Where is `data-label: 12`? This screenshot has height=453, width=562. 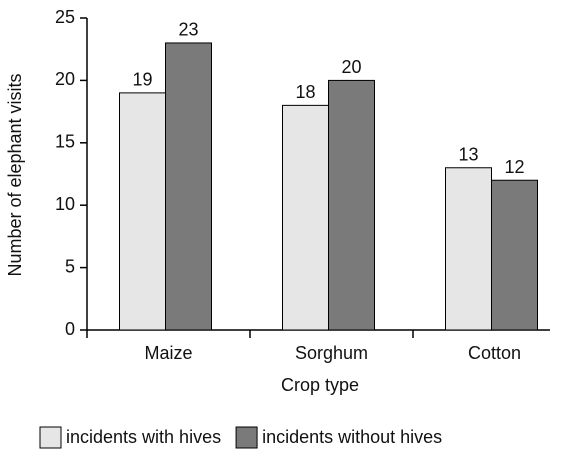 data-label: 12 is located at coordinates (514, 167).